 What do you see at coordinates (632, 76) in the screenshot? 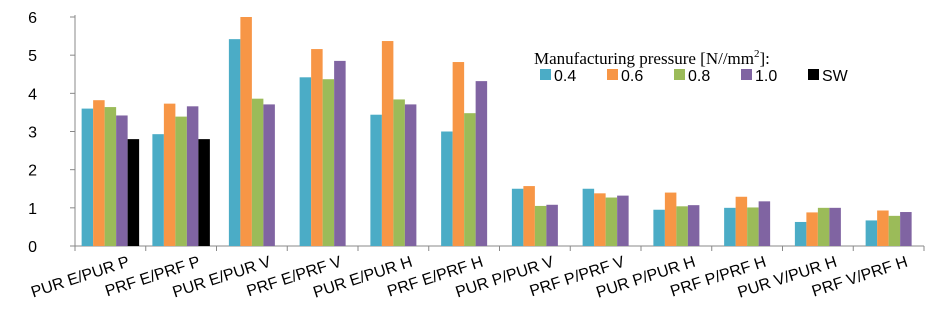
I see `legend-label: 0.6` at bounding box center [632, 76].